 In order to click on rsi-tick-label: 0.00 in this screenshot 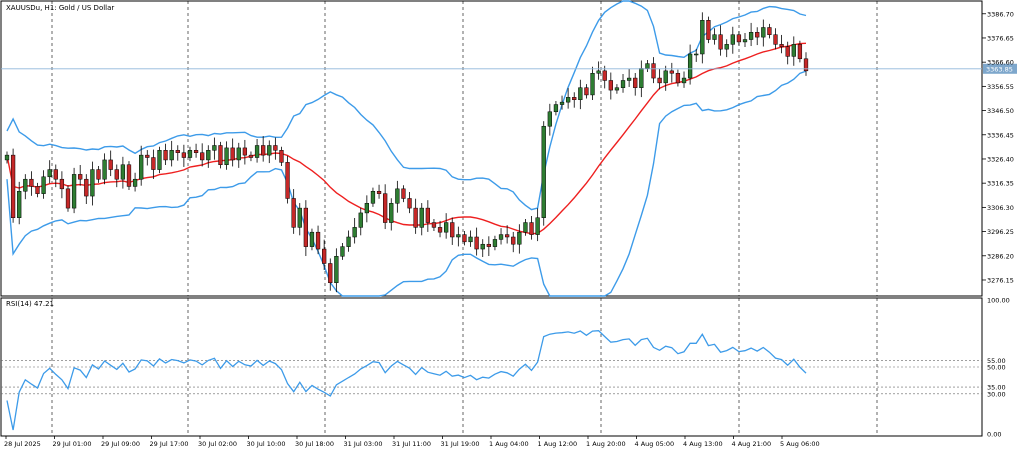, I will do `click(994, 435)`.